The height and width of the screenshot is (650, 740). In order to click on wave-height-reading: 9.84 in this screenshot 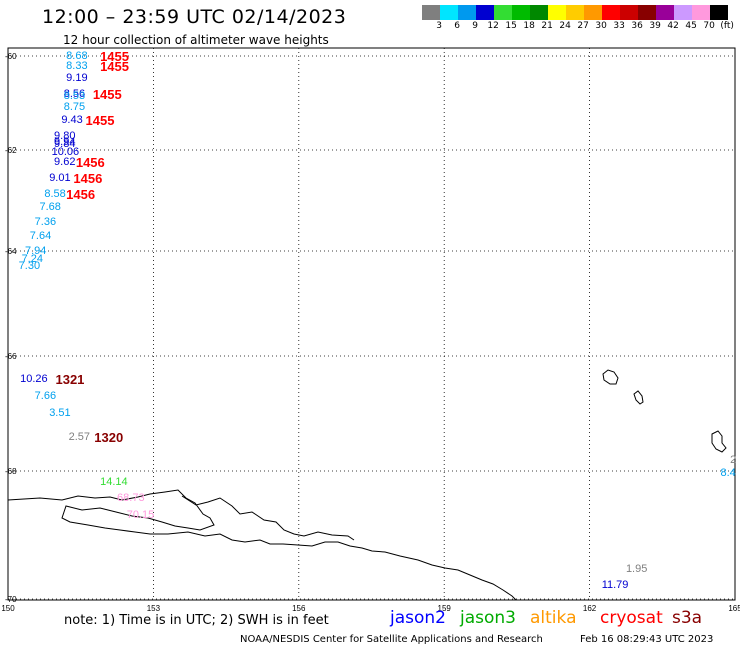, I will do `click(65, 144)`.